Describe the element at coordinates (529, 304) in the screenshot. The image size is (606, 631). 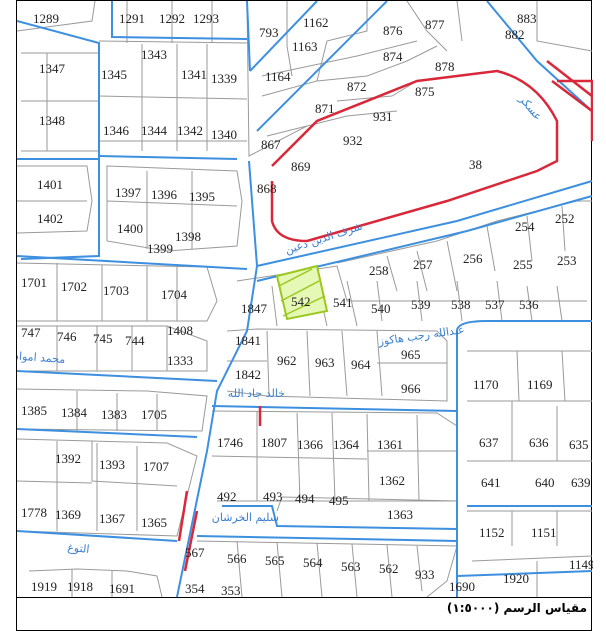
I see `lot-label-536: 536` at that location.